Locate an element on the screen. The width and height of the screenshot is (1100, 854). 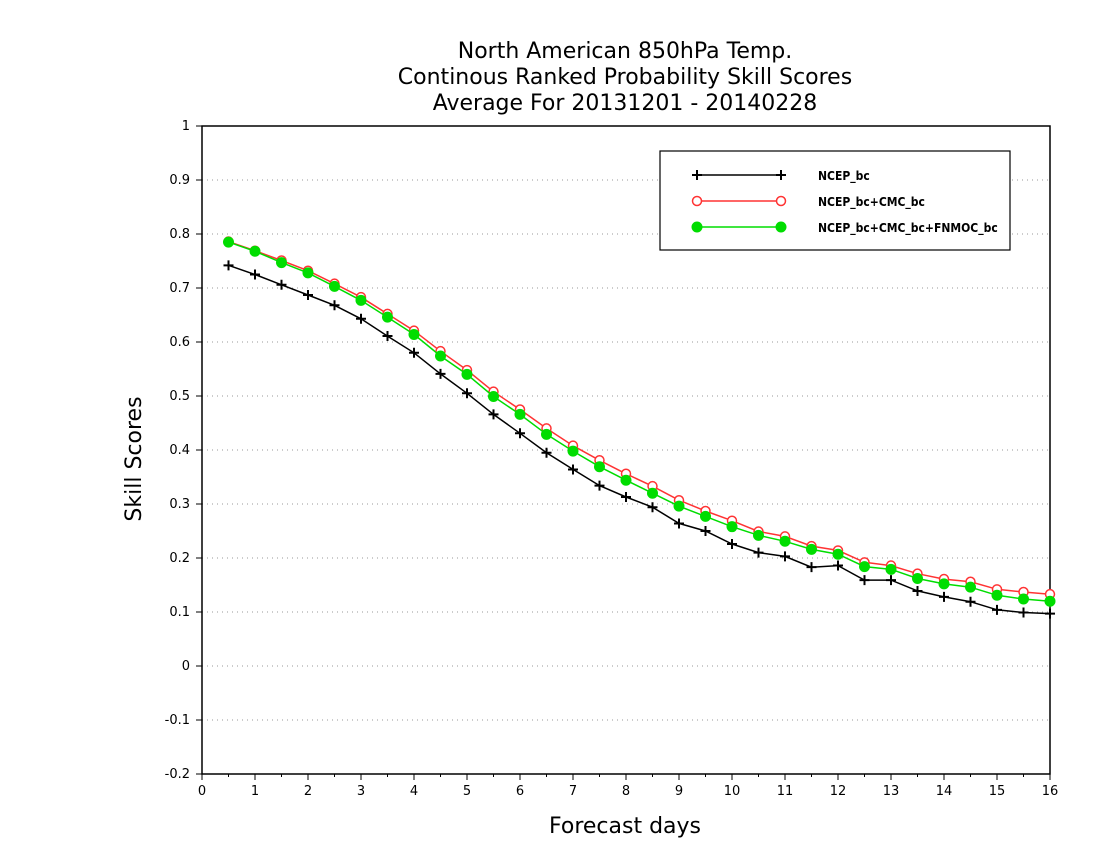
y-tick-label: 0.3 is located at coordinates (179, 504).